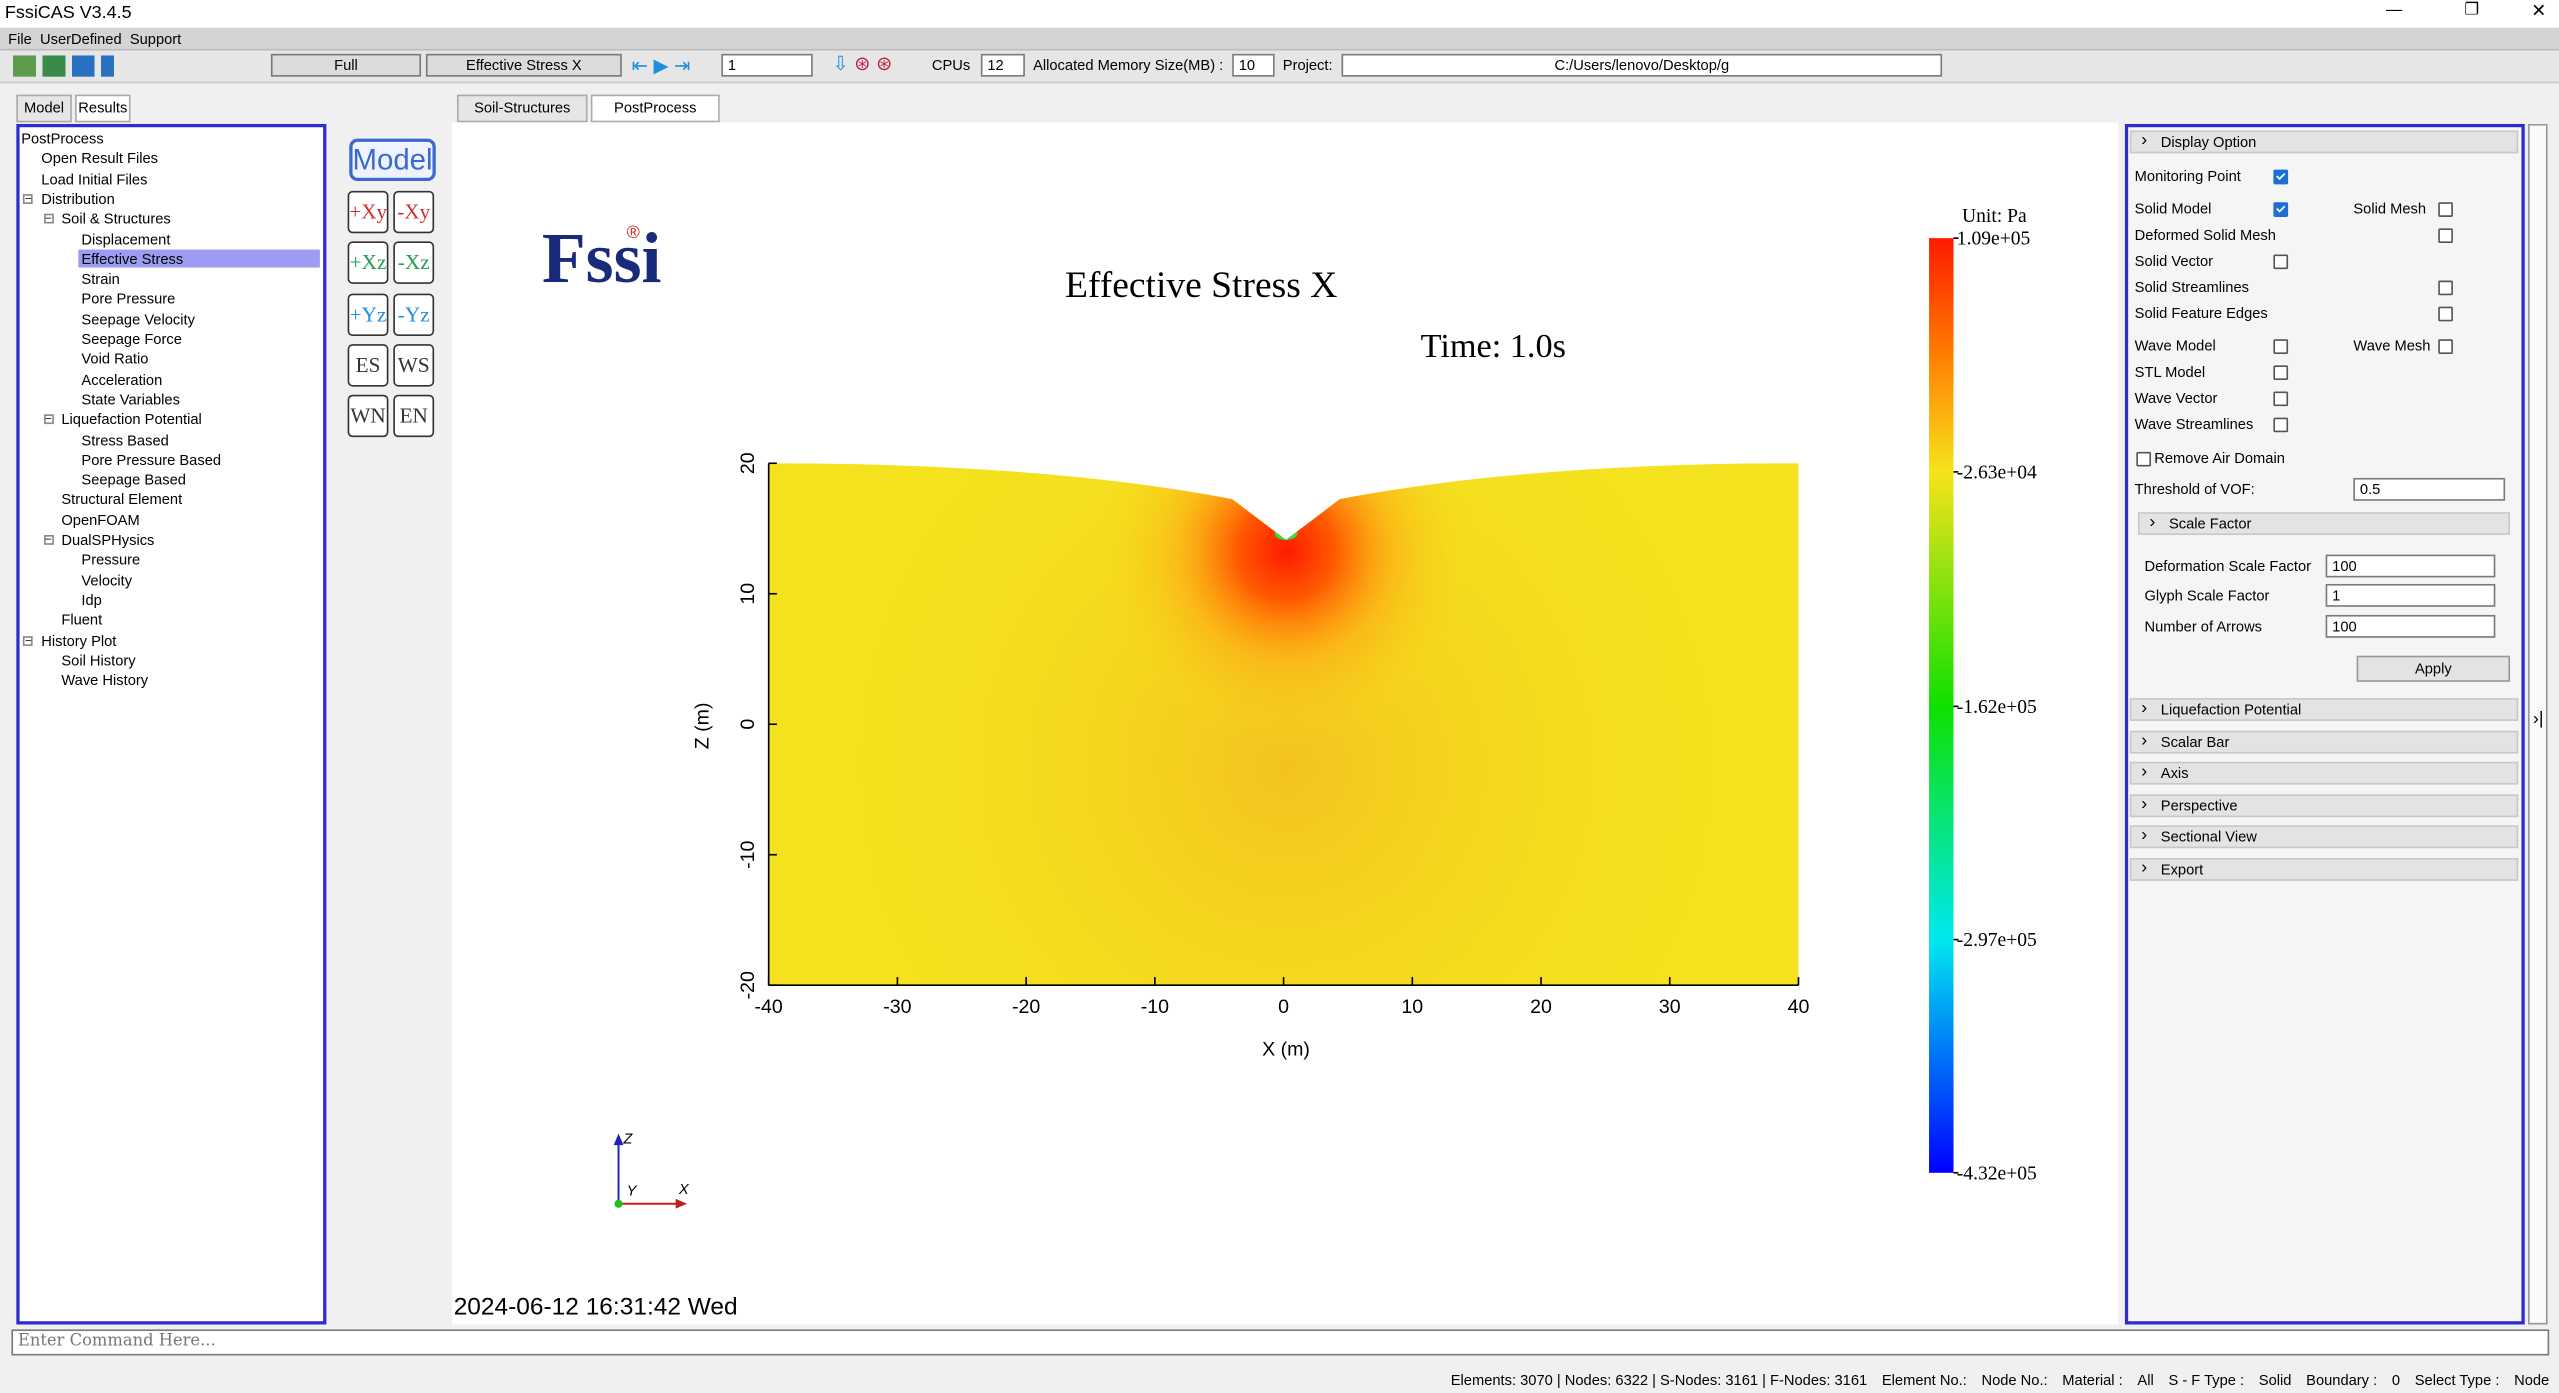 This screenshot has height=1393, width=2559. I want to click on tree-item: Strain, so click(100, 279).